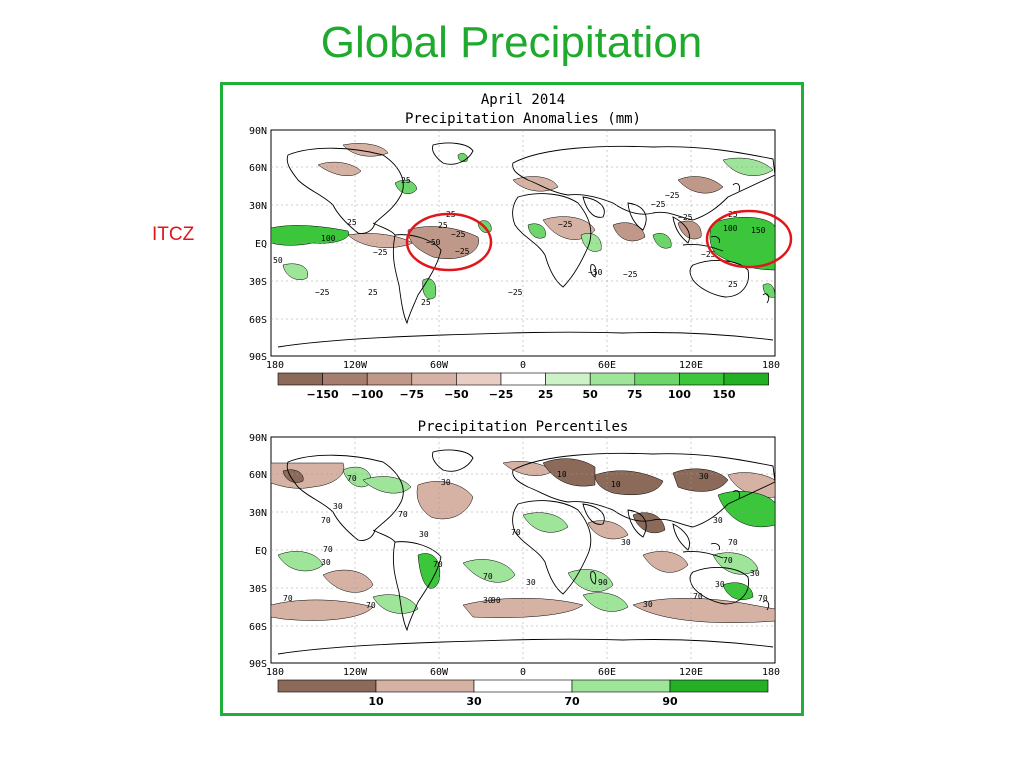 Image resolution: width=1023 pixels, height=767 pixels. I want to click on bottom-map-coastlines, so click(526, 552).